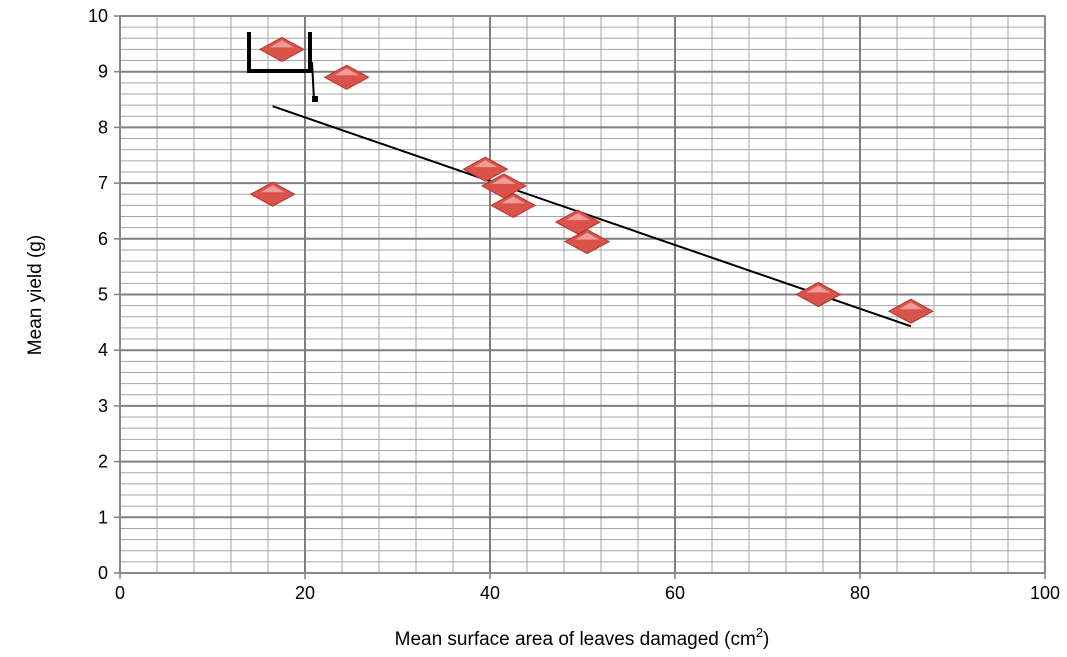 This screenshot has width=1067, height=657. I want to click on y-tick-label: 3, so click(103, 406).